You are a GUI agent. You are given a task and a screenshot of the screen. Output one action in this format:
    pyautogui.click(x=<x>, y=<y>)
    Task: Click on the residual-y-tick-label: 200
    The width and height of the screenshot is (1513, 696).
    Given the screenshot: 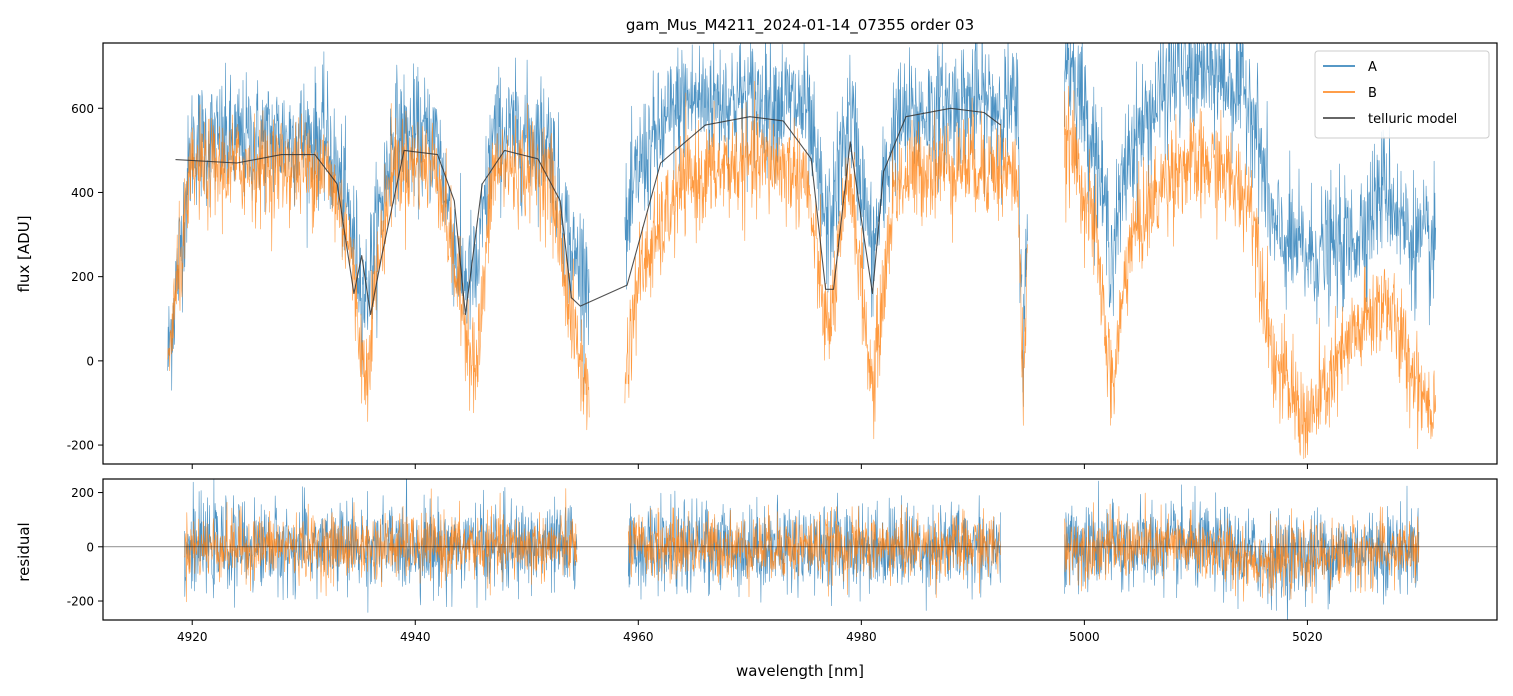 What is the action you would take?
    pyautogui.click(x=82, y=493)
    